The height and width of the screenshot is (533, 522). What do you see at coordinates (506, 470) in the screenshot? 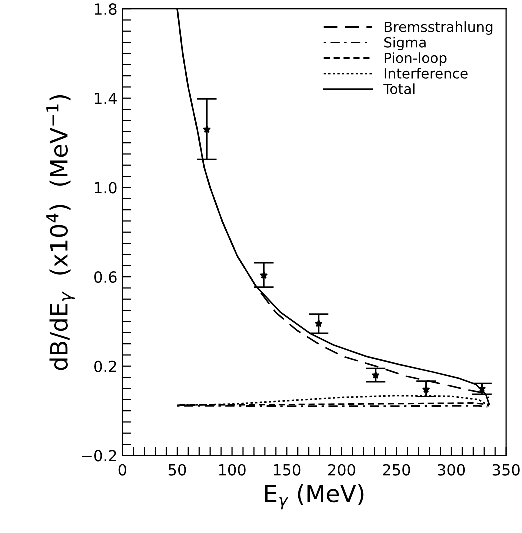
I see `x-tick-label: 350` at bounding box center [506, 470].